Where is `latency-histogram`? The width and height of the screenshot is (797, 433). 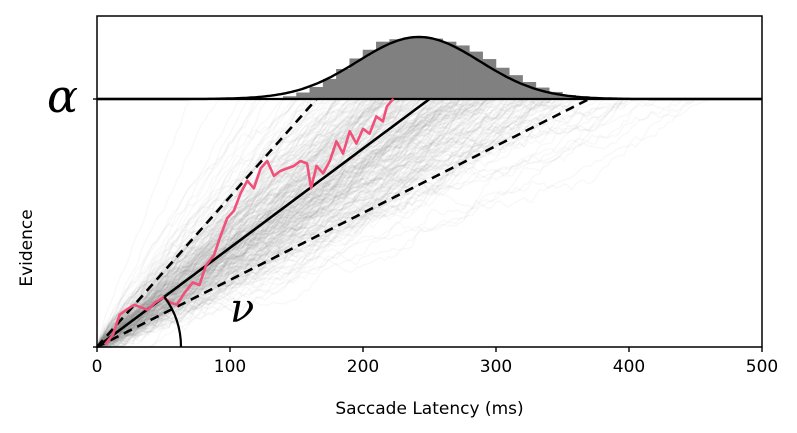
latency-histogram is located at coordinates (469, 68).